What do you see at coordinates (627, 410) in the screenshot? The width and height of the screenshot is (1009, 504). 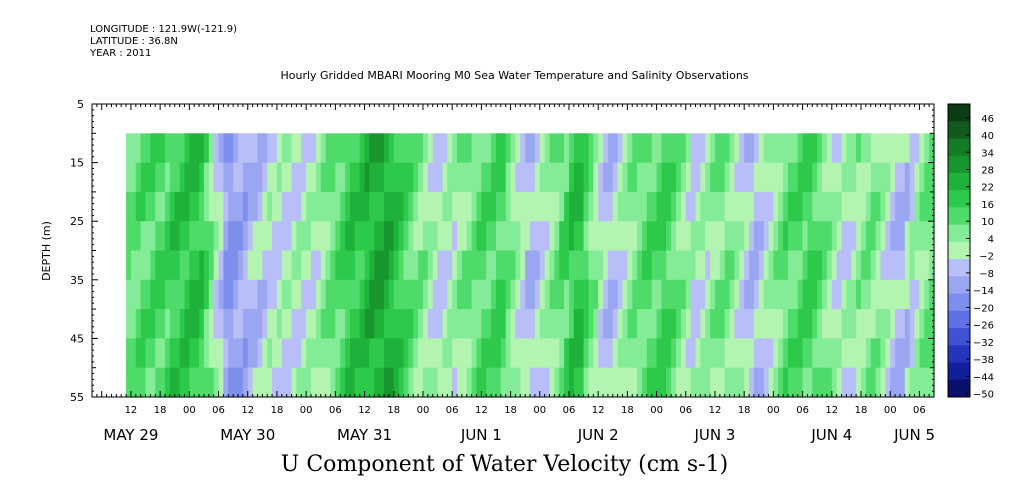 I see `x-hour-label: 18` at bounding box center [627, 410].